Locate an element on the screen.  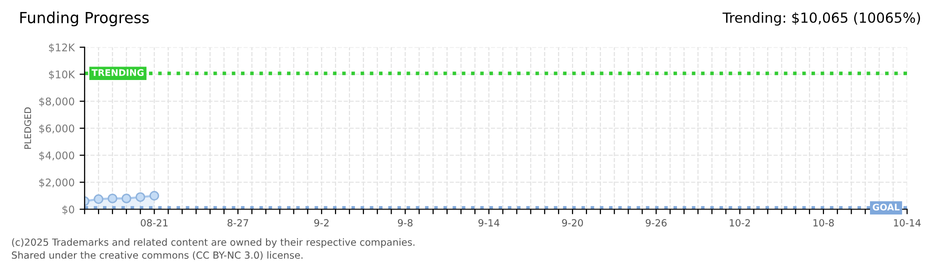
text: Shared under the creative commons (CC BY-NC 3.0) license. is located at coordinates (157, 255).